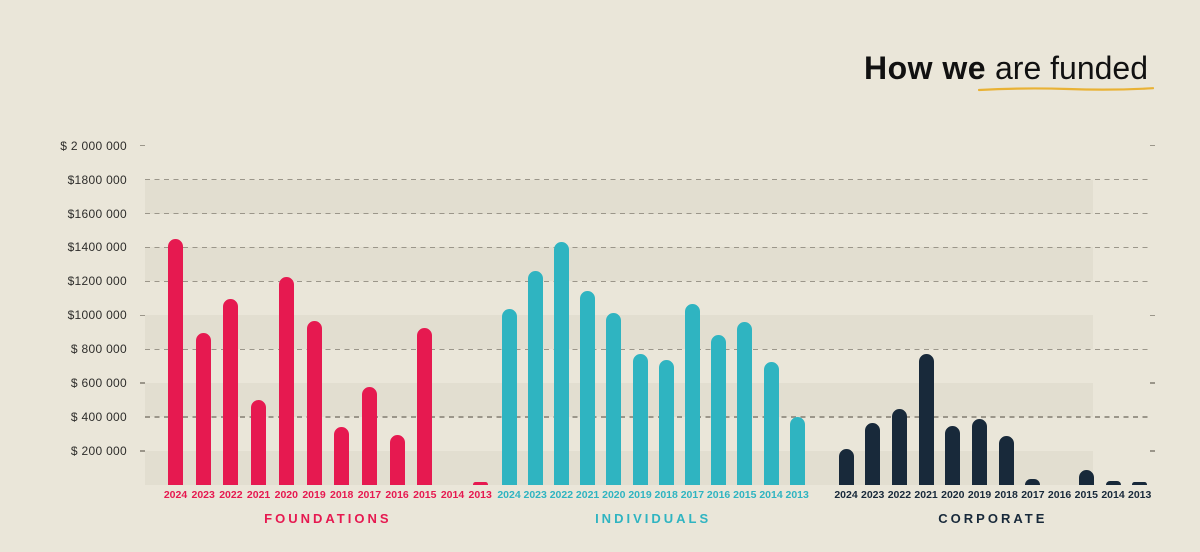 This screenshot has height=552, width=1200. Describe the element at coordinates (640, 419) in the screenshot. I see `bar-individuals-2019` at that location.